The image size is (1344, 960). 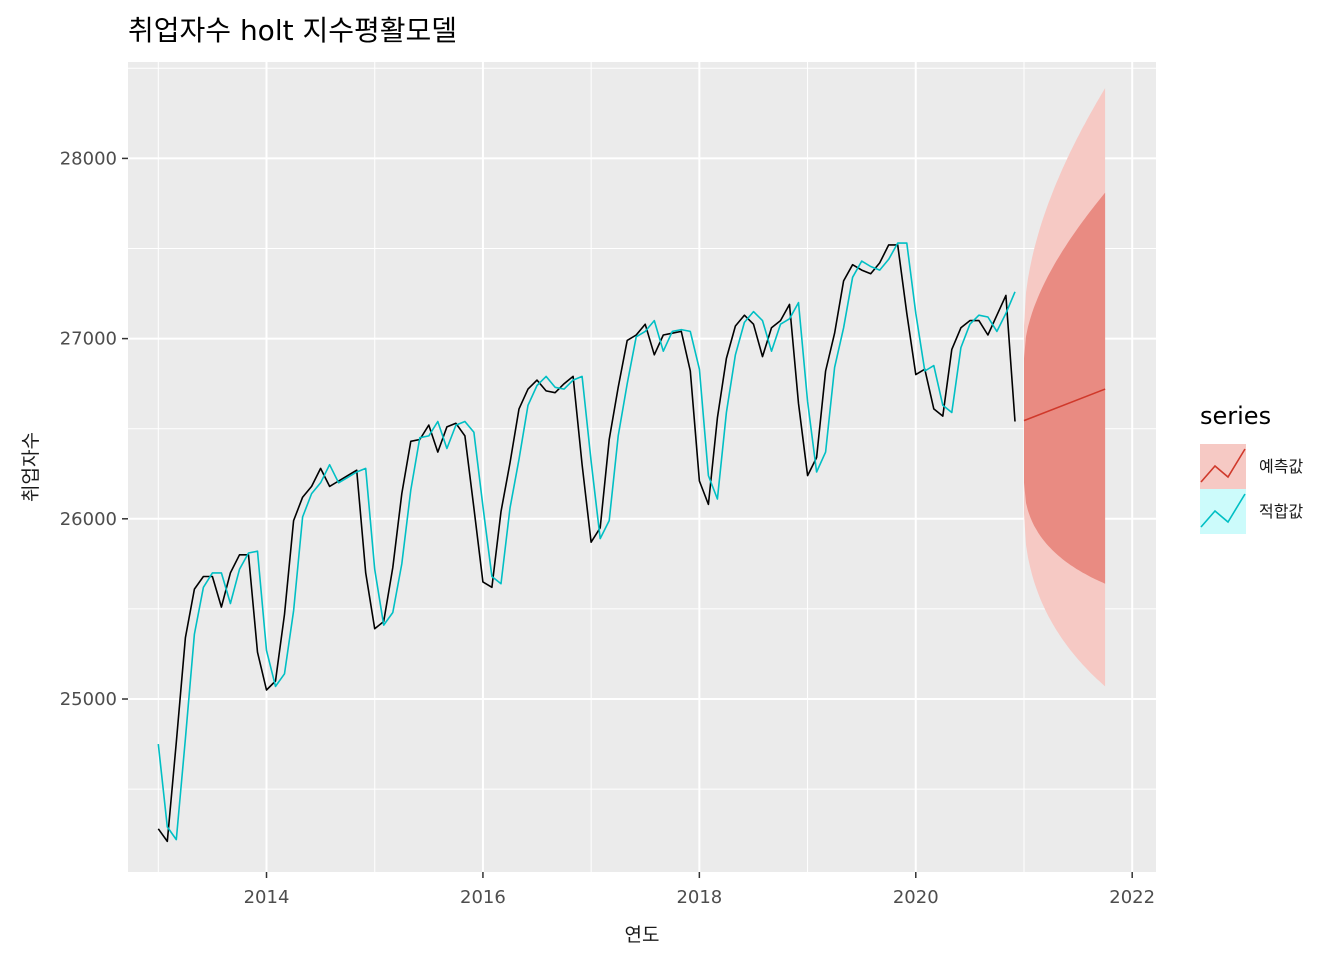 I want to click on y-tick-label: 28000, so click(x=88, y=158).